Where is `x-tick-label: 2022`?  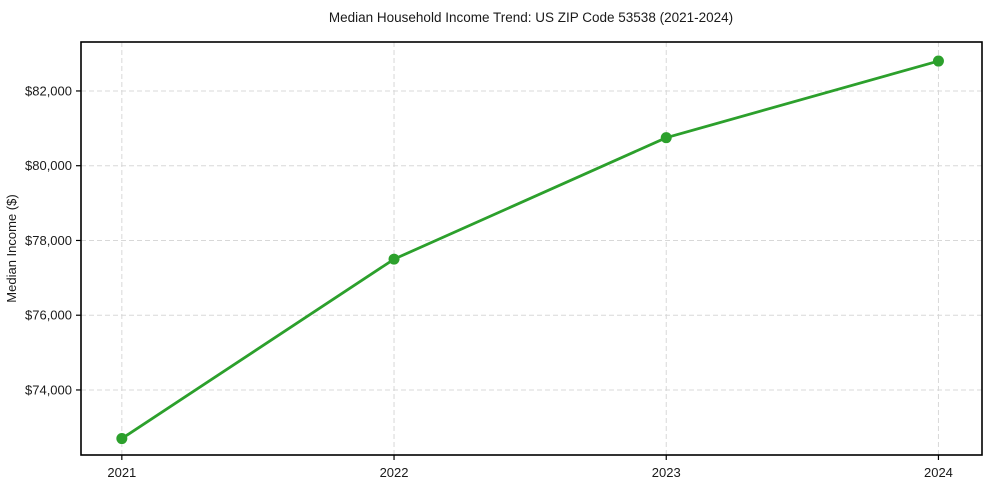 x-tick-label: 2022 is located at coordinates (394, 472).